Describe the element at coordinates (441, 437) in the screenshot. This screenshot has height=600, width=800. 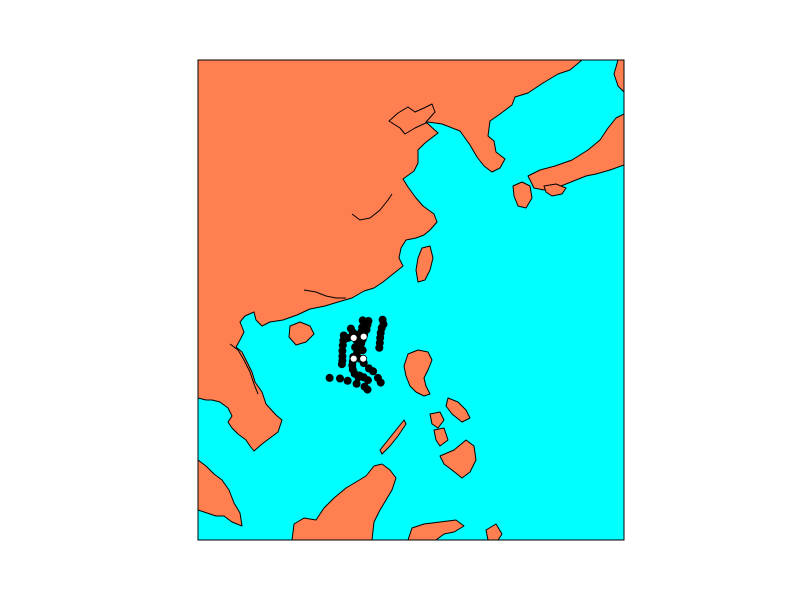
I see `samar-leyte` at that location.